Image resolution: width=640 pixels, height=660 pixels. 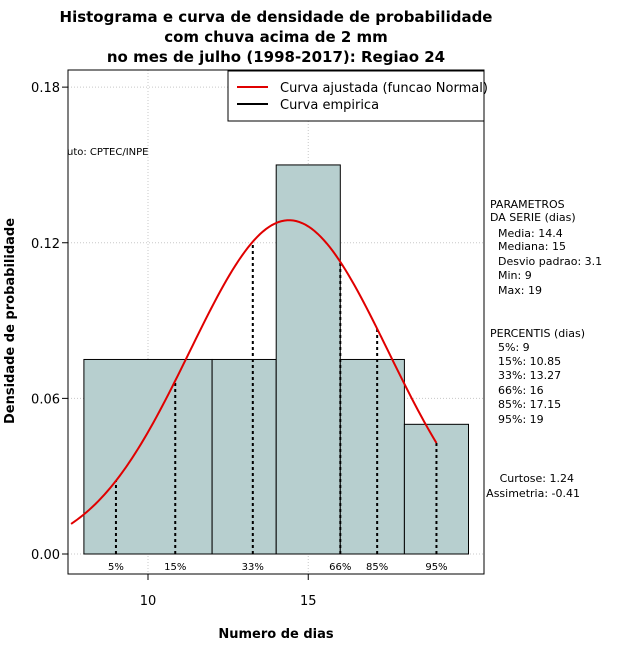 What do you see at coordinates (529, 361) in the screenshot?
I see `percentil-15: 15%: 10.85` at bounding box center [529, 361].